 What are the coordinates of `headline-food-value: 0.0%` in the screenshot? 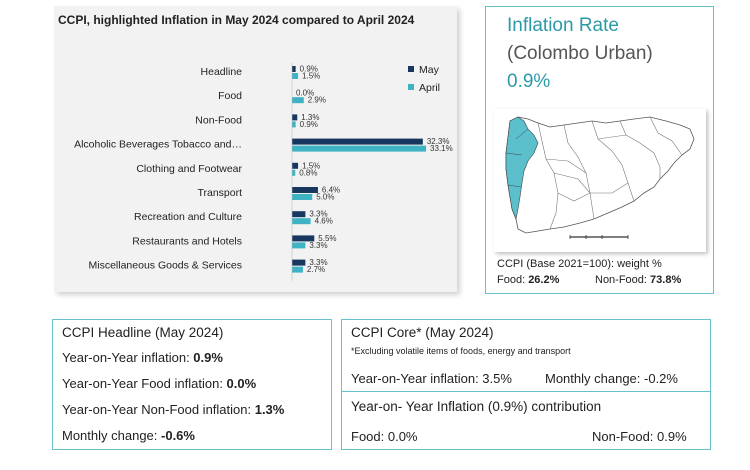 It's located at (241, 383).